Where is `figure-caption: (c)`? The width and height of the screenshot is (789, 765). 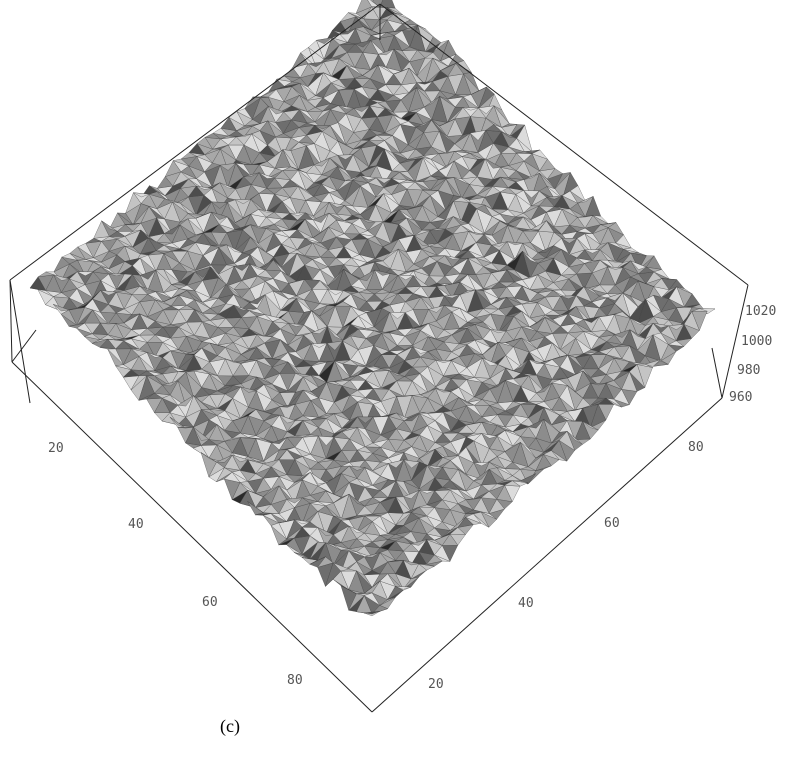
figure-caption: (c) is located at coordinates (230, 726).